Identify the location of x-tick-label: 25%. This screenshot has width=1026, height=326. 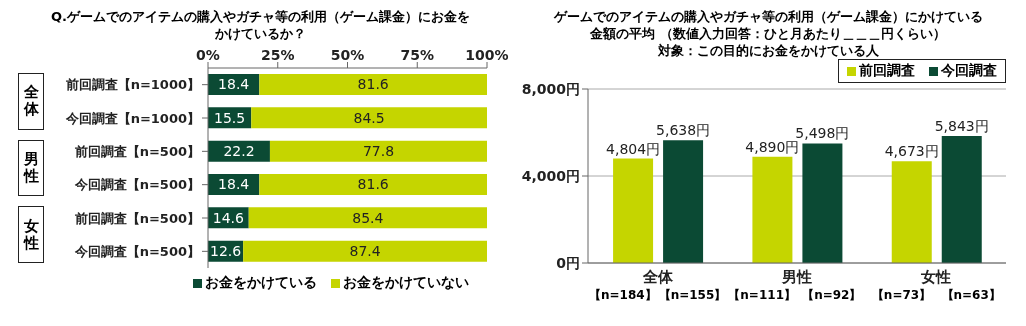
(277, 55).